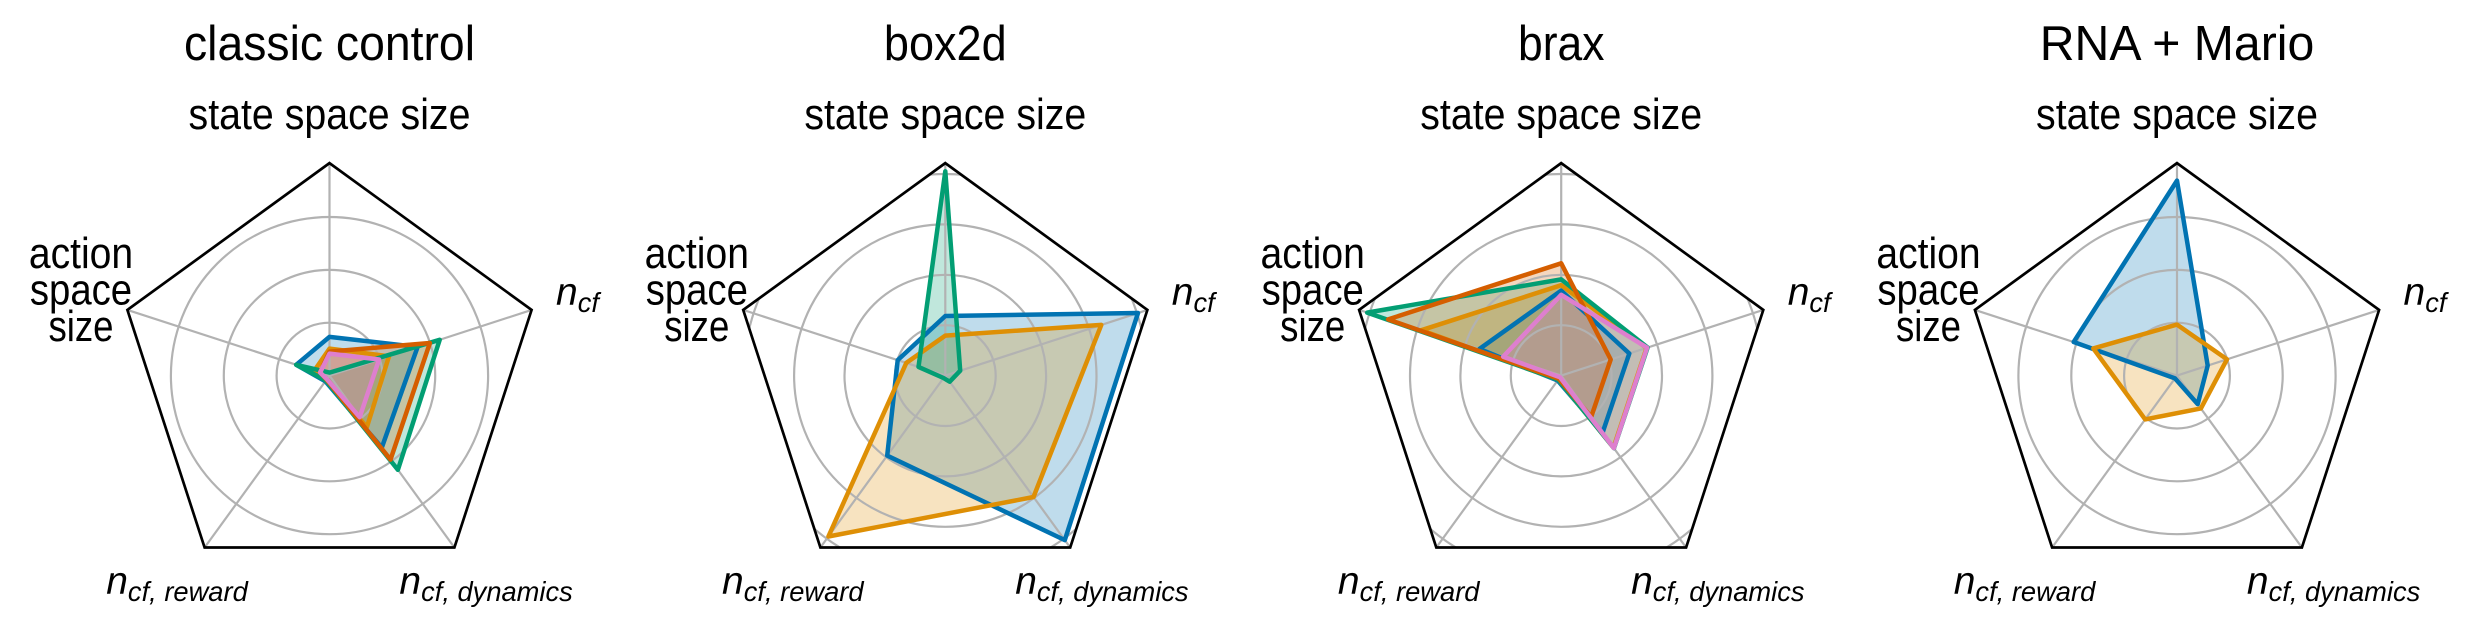  Describe the element at coordinates (2177, 43) in the screenshot. I see `svg-text: RNA + Mario` at that location.